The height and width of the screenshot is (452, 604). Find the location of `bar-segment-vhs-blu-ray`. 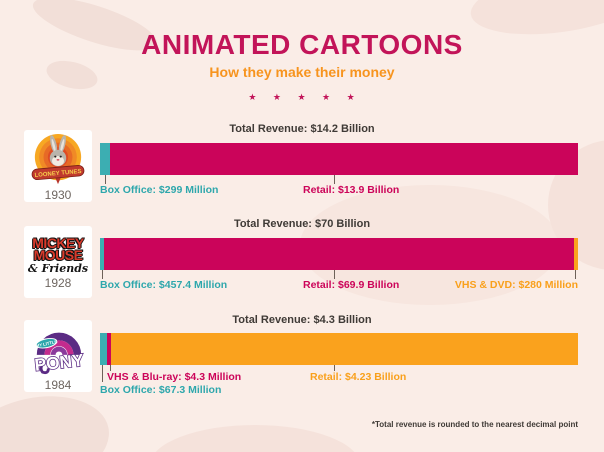

bar-segment-vhs-blu-ray is located at coordinates (109, 349).